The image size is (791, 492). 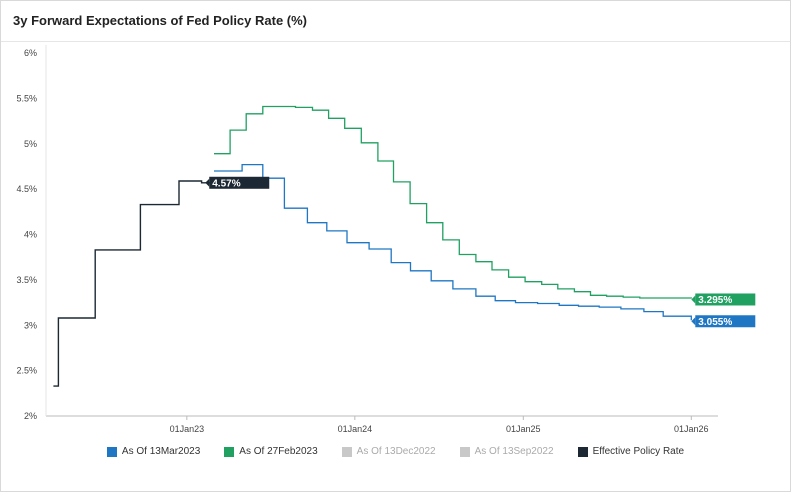 I want to click on end-label-13mar2023-pointer, so click(x=693, y=321).